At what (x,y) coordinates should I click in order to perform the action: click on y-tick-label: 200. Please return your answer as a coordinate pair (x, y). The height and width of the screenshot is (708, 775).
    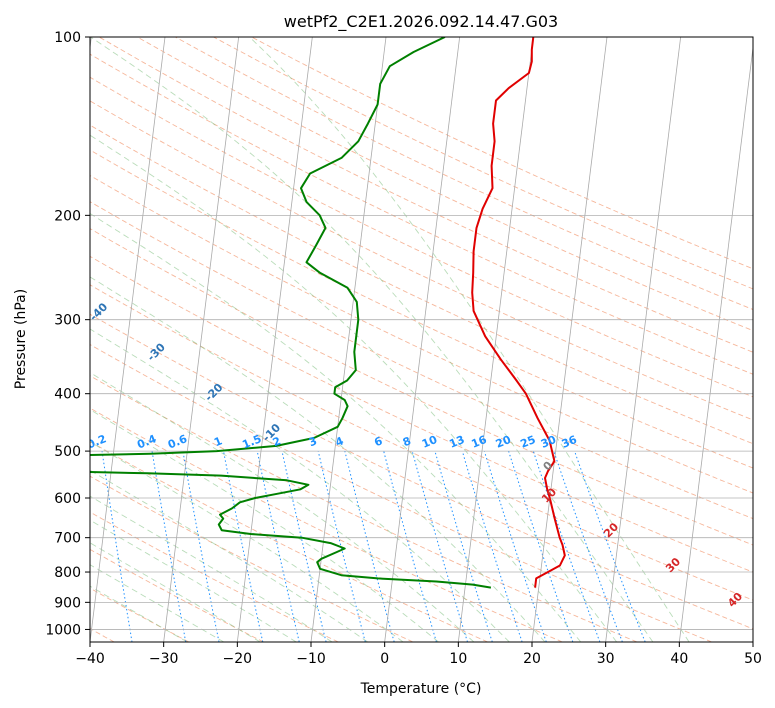
    Looking at the image, I should click on (67, 216).